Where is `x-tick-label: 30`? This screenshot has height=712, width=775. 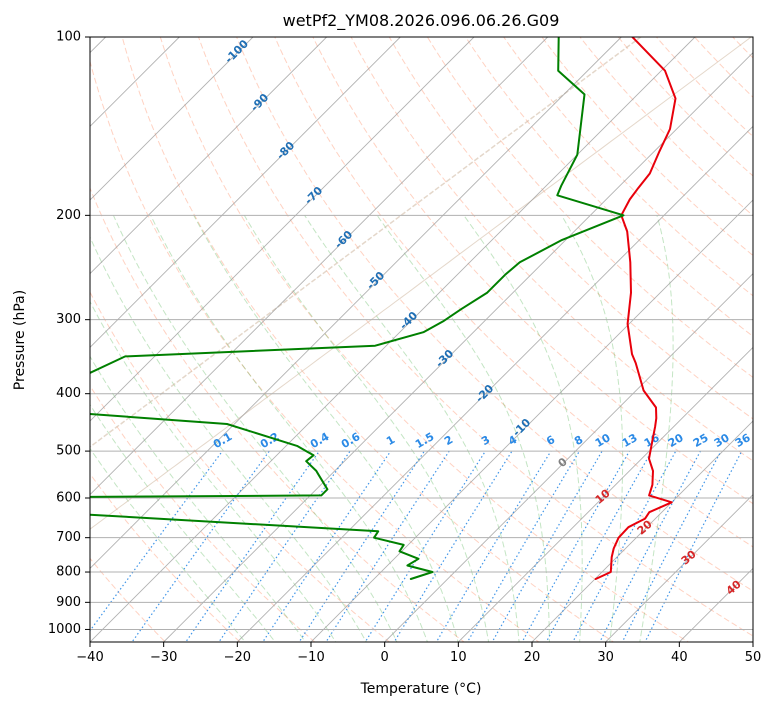
x-tick-label: 30 is located at coordinates (605, 657).